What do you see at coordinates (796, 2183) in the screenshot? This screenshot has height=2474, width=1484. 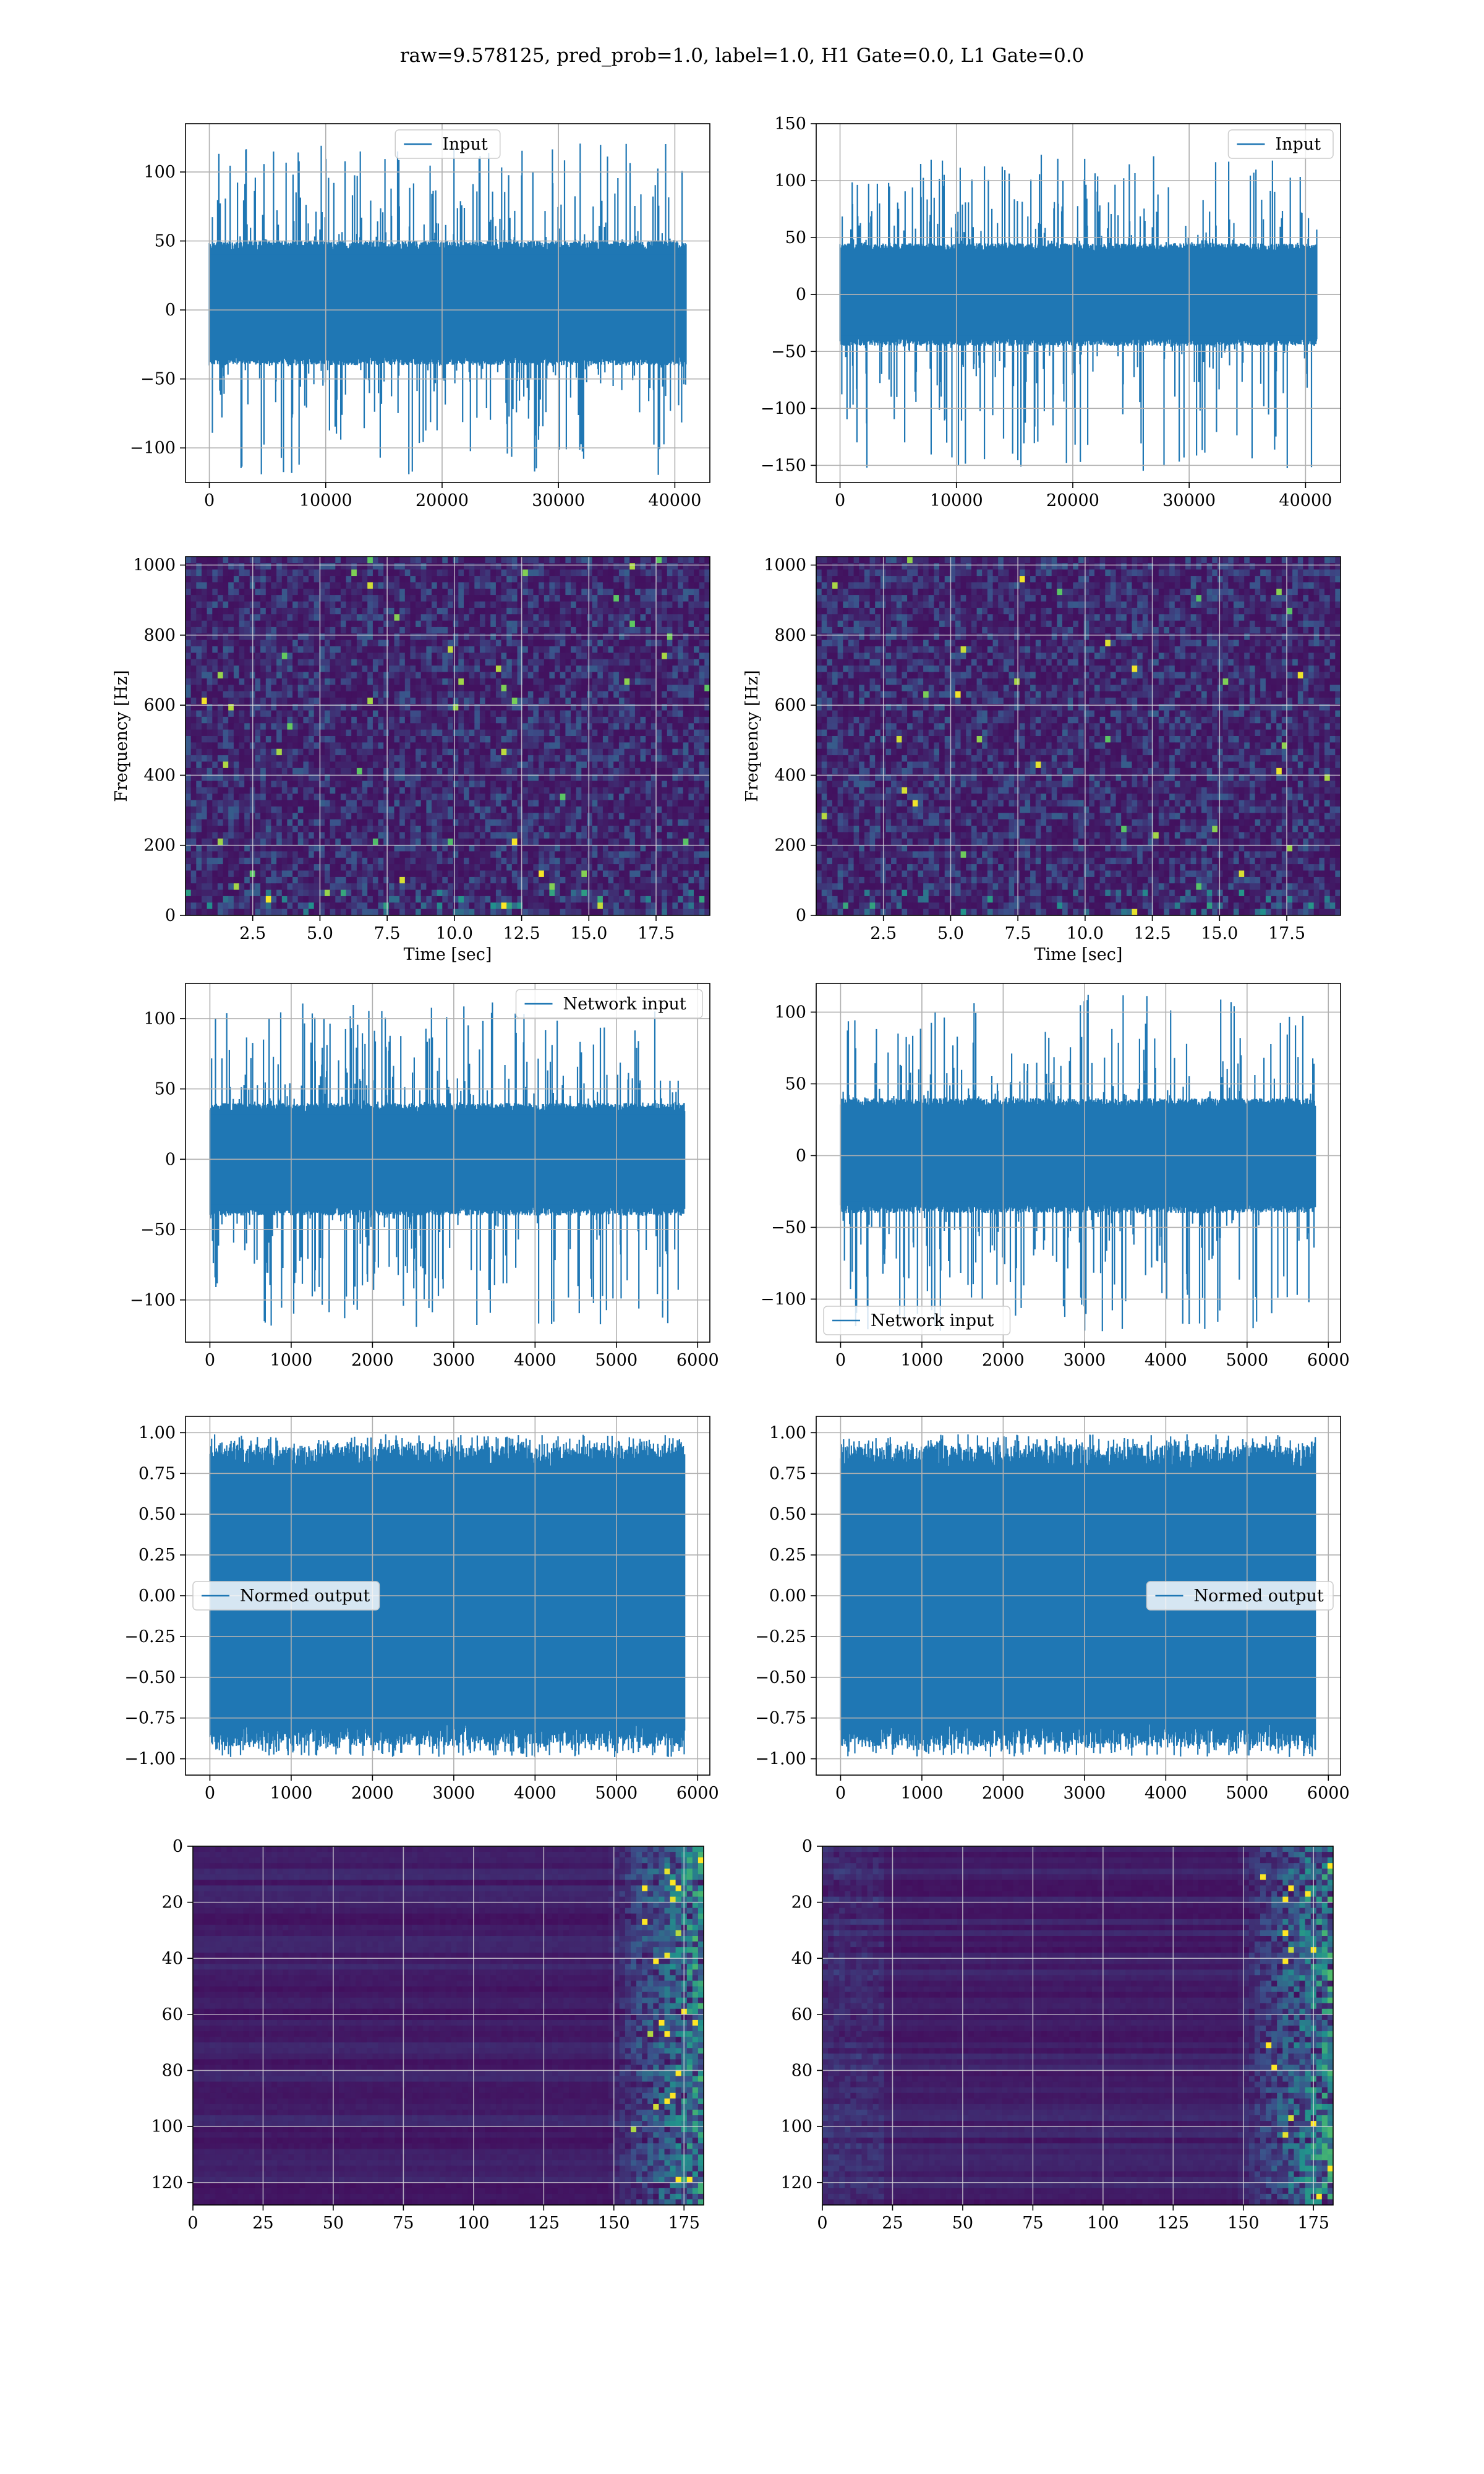 I see `y-tick-label: 120` at bounding box center [796, 2183].